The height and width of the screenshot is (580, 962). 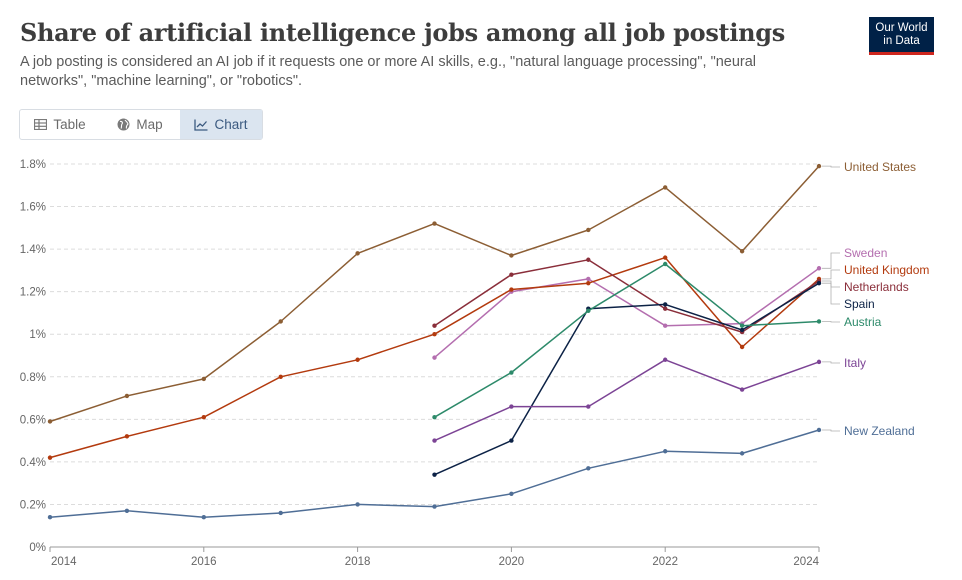 What do you see at coordinates (901, 28) in the screenshot?
I see `logo-line-1: Our World` at bounding box center [901, 28].